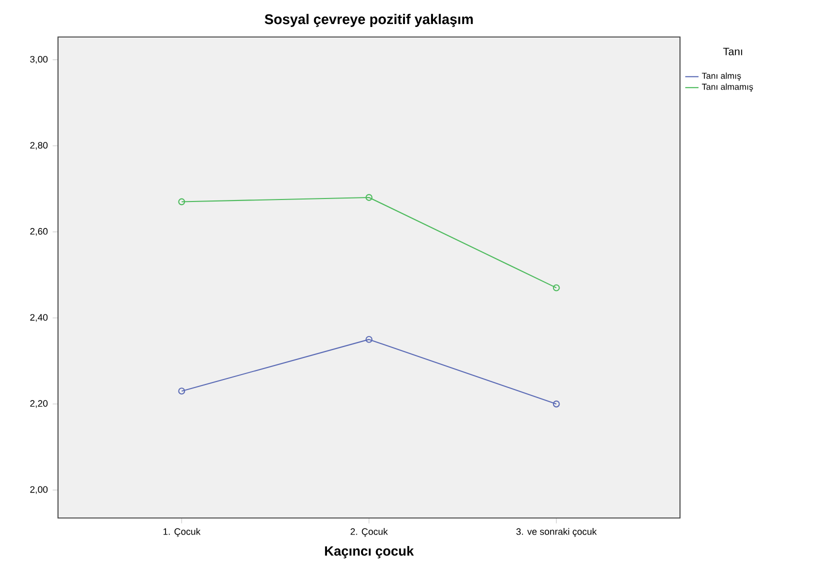  Describe the element at coordinates (727, 87) in the screenshot. I see `legend-label: Tanı almamış` at that location.